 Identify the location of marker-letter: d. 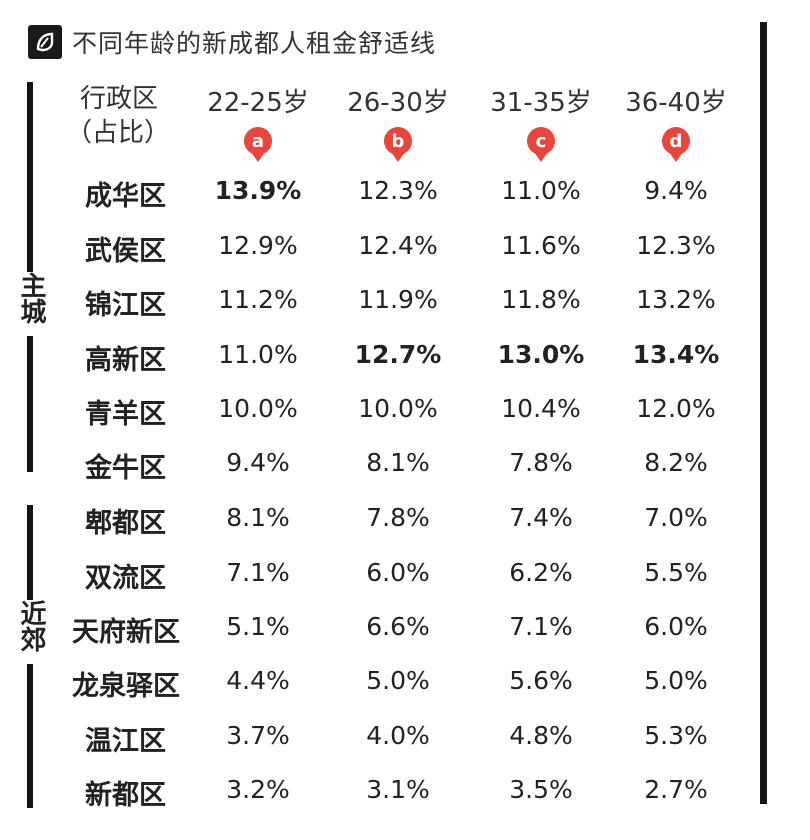
(676, 141).